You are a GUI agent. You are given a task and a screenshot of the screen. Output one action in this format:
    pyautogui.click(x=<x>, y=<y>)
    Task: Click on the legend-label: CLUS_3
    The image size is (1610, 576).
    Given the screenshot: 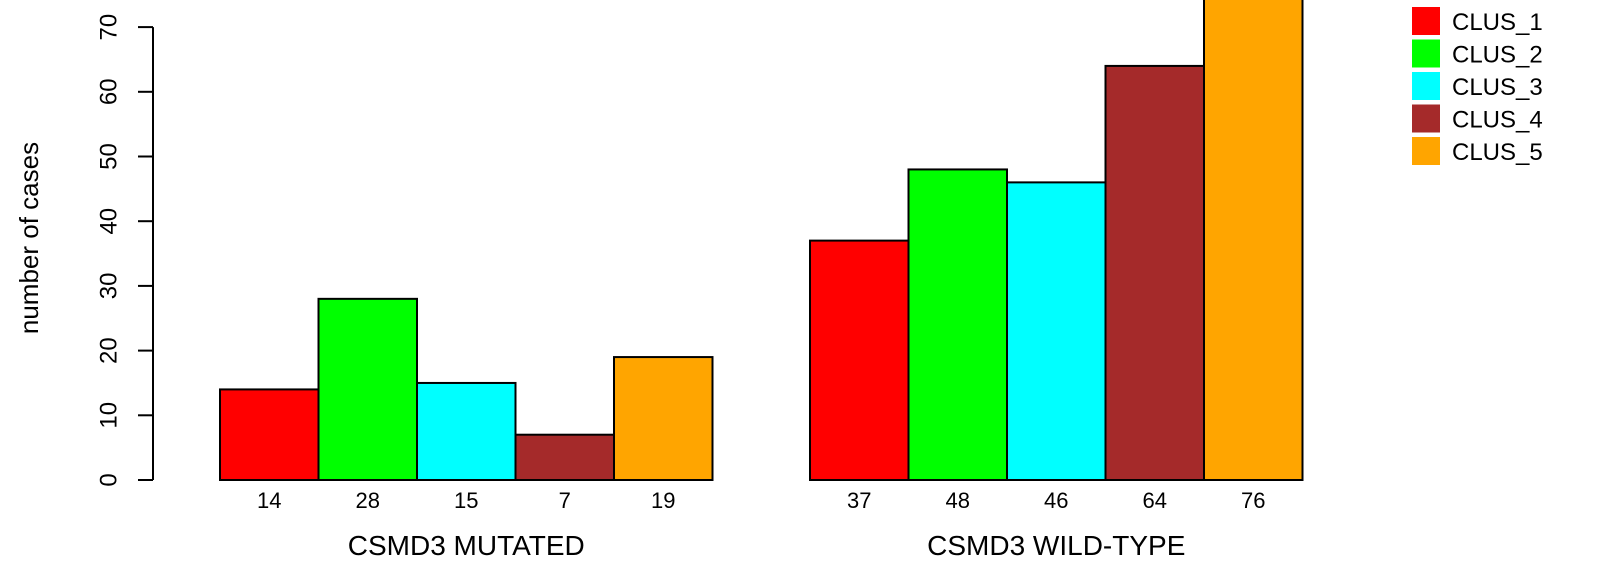 What is the action you would take?
    pyautogui.click(x=1497, y=87)
    